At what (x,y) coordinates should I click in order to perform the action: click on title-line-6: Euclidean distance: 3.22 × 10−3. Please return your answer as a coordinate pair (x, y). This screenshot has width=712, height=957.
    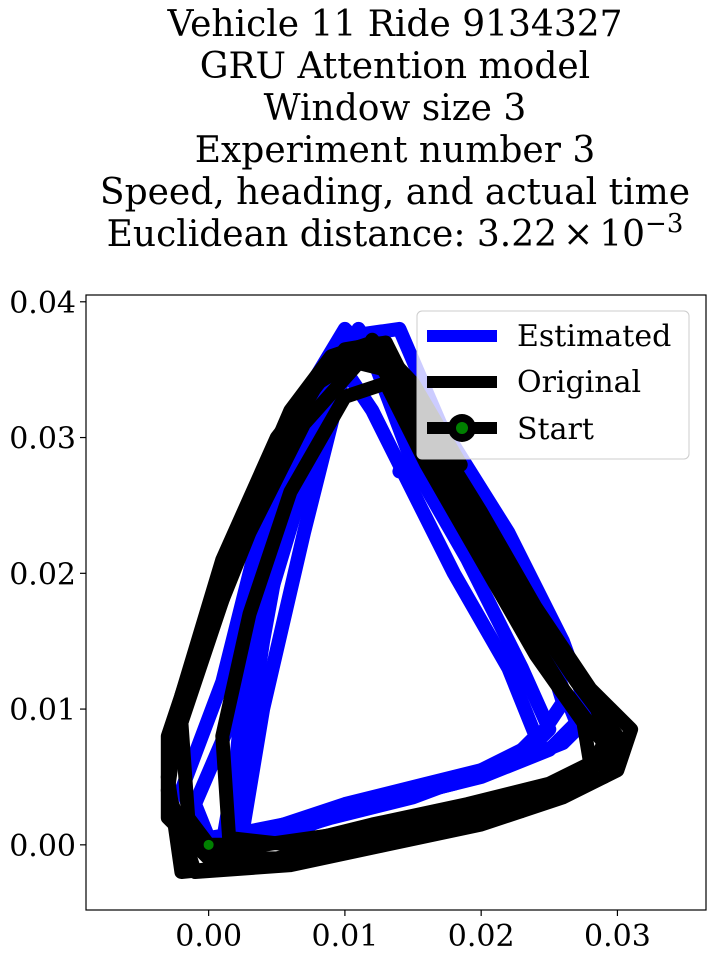
    Looking at the image, I should click on (395, 232).